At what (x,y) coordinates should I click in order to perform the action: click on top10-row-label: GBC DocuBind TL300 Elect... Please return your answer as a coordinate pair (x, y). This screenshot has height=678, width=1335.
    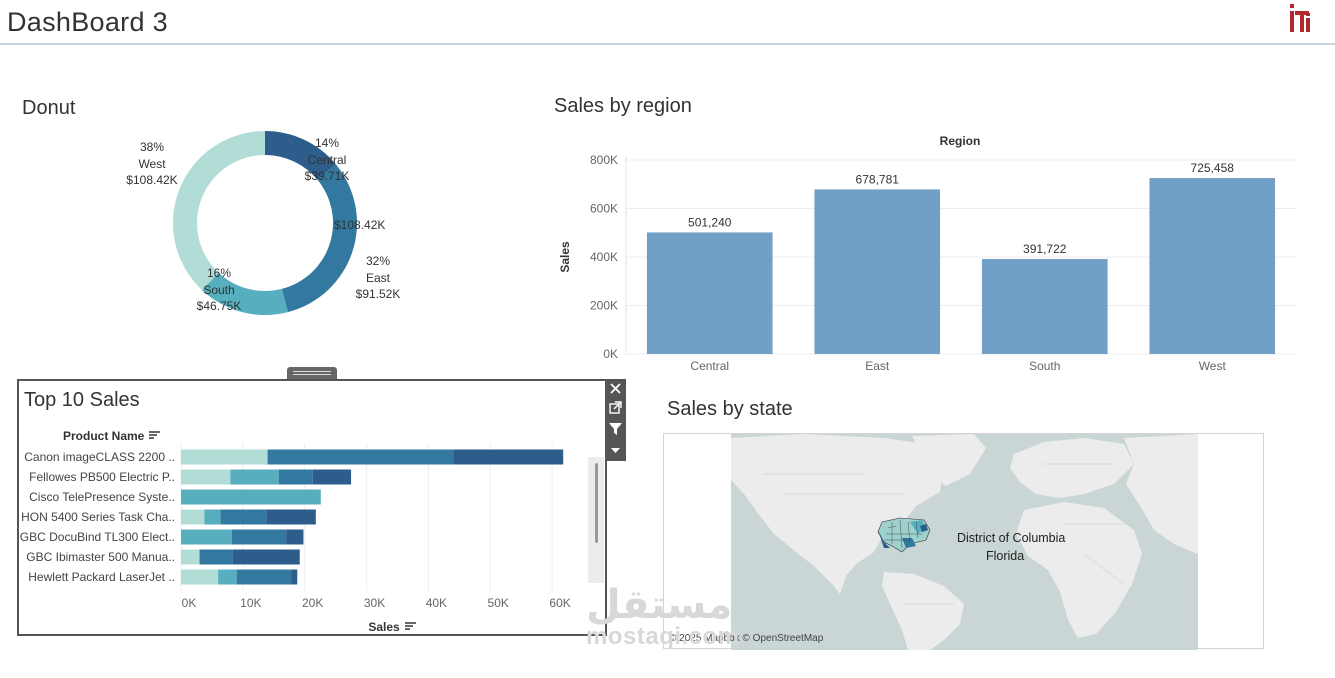
    Looking at the image, I should click on (97, 537).